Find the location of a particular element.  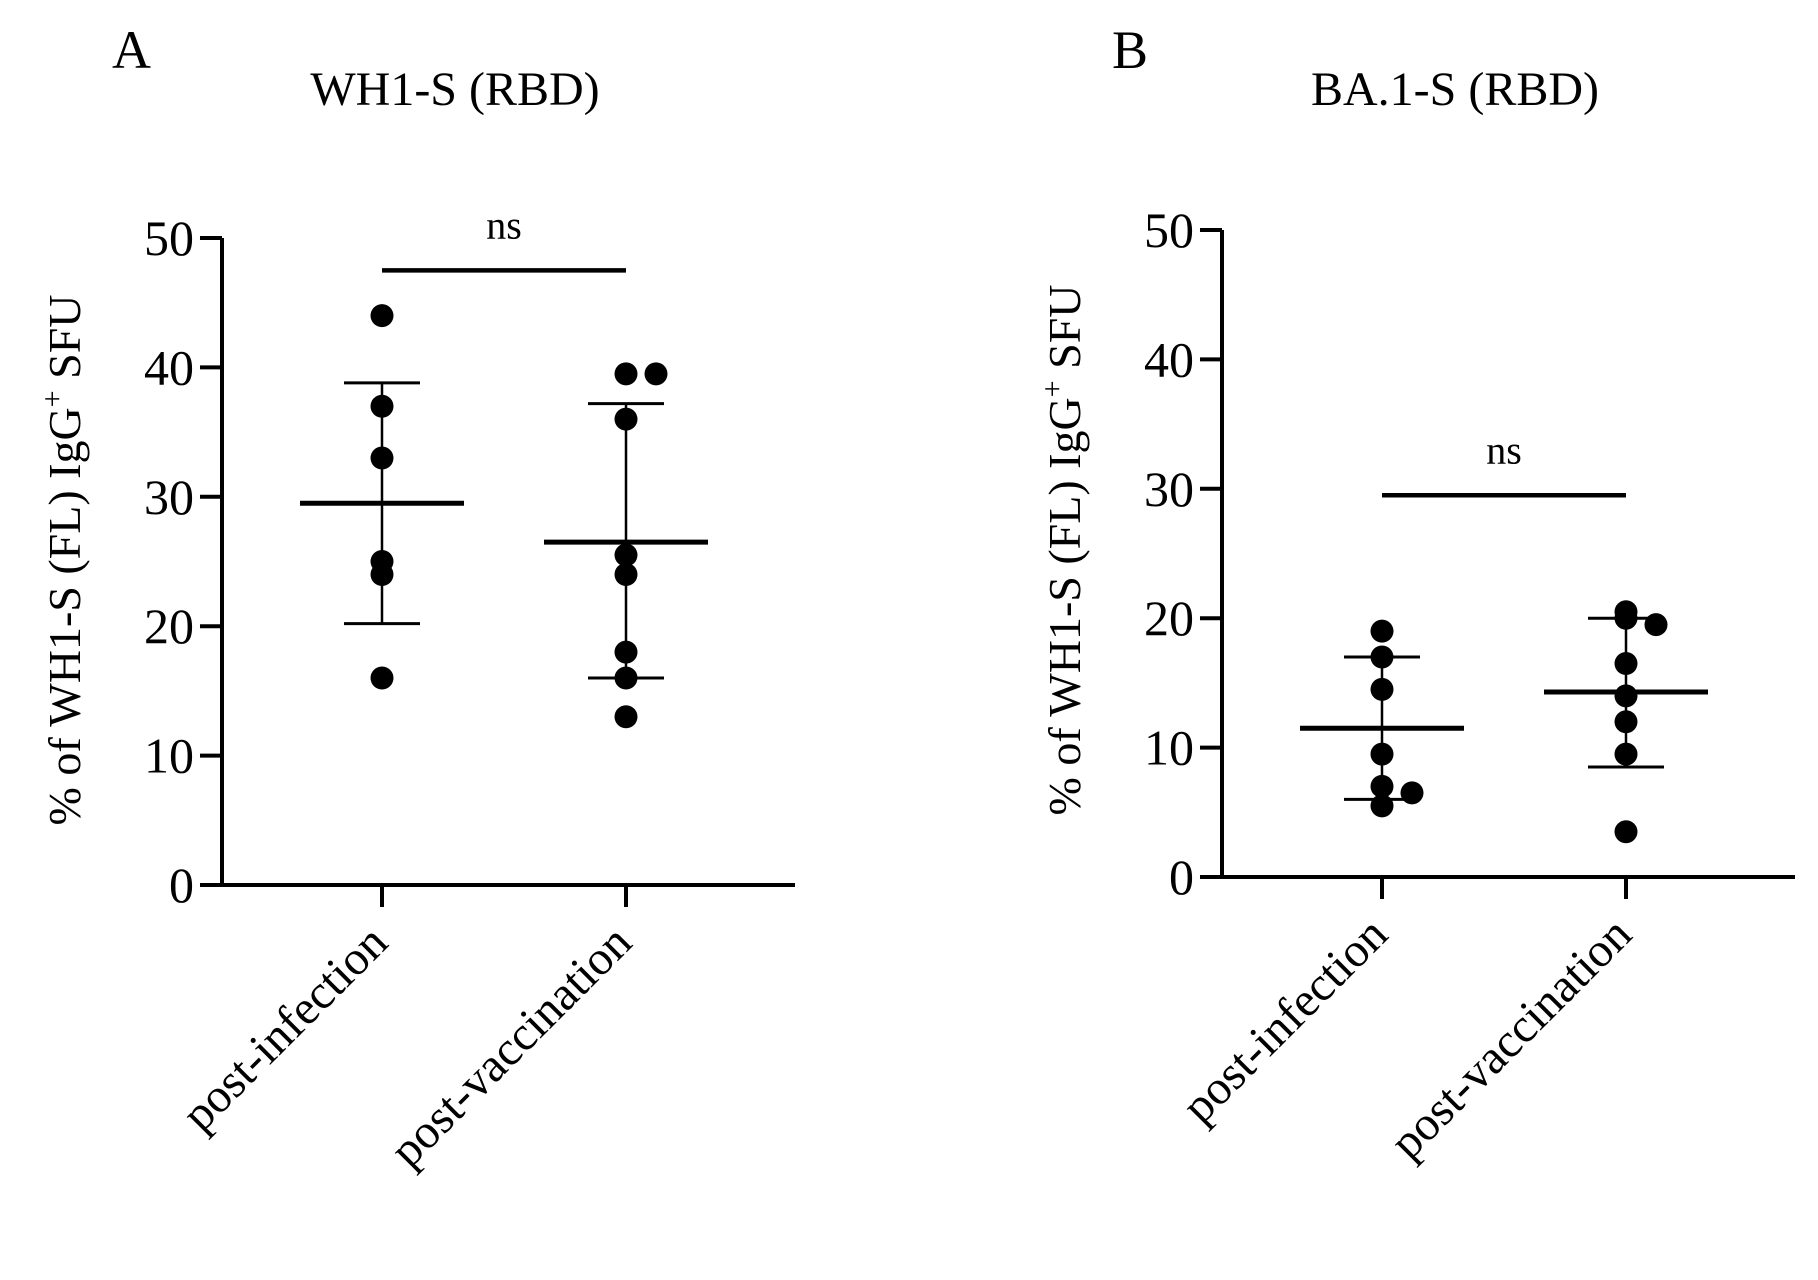

chart-title: WH1-S (RBD) is located at coordinates (454, 89).